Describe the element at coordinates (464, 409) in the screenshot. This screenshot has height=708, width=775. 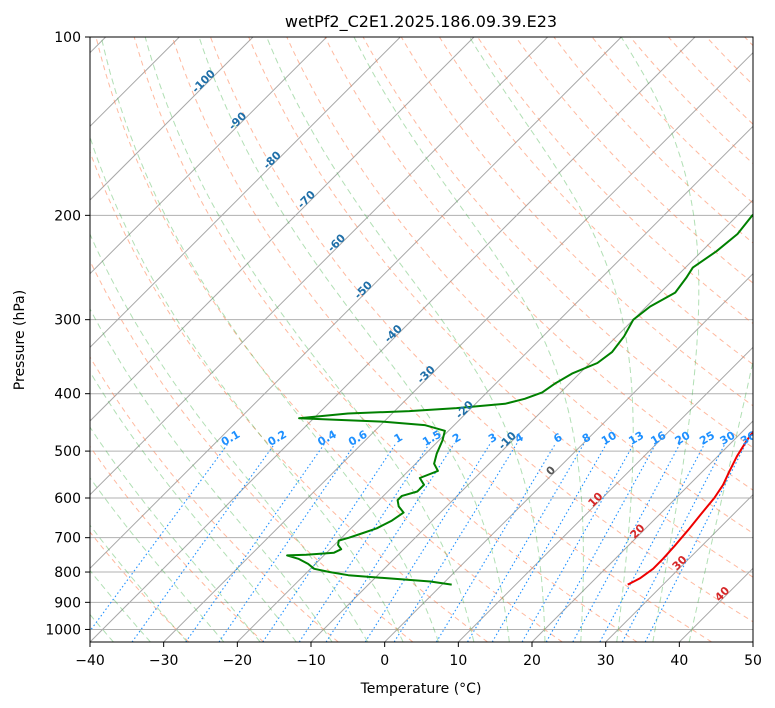
I see `isotherm-label: -20` at that location.